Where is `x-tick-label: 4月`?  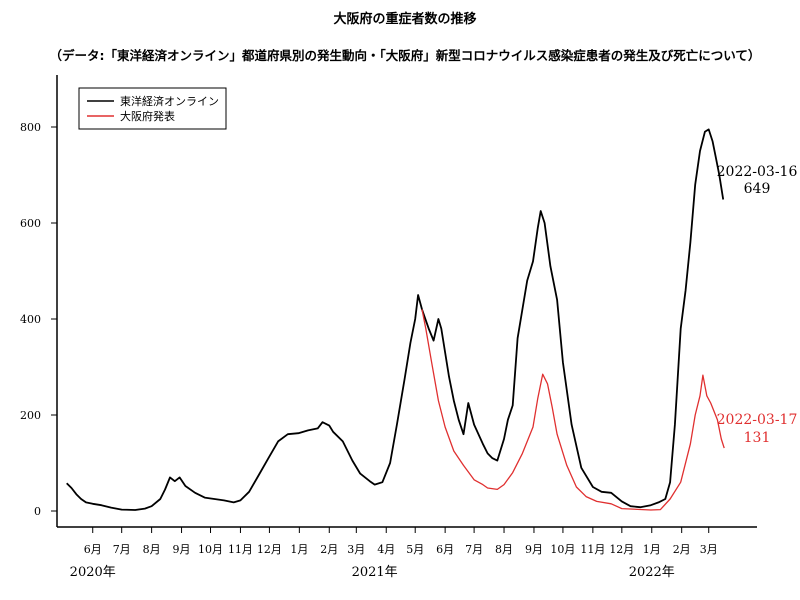
x-tick-label: 4月 is located at coordinates (386, 549).